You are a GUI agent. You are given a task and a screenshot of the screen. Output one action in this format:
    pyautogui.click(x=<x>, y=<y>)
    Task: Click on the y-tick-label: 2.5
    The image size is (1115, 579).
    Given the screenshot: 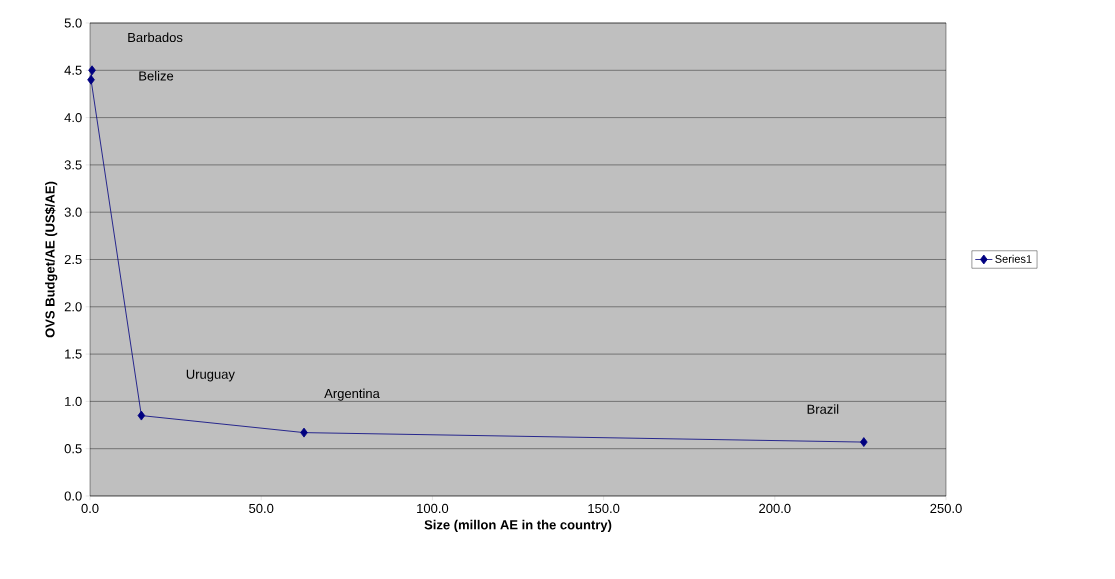 What is the action you would take?
    pyautogui.click(x=73, y=259)
    